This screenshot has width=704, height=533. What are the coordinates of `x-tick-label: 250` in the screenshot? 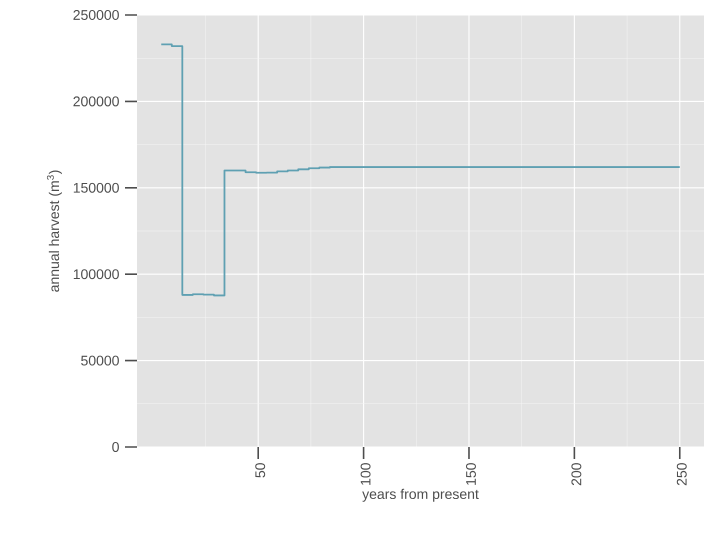 It's located at (681, 474).